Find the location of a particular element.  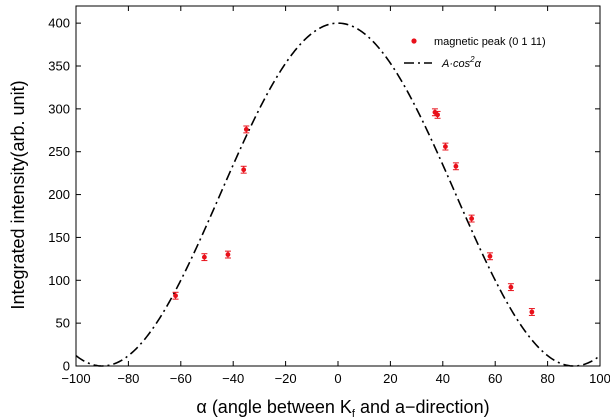

y-tick-label: 400 is located at coordinates (59, 23).